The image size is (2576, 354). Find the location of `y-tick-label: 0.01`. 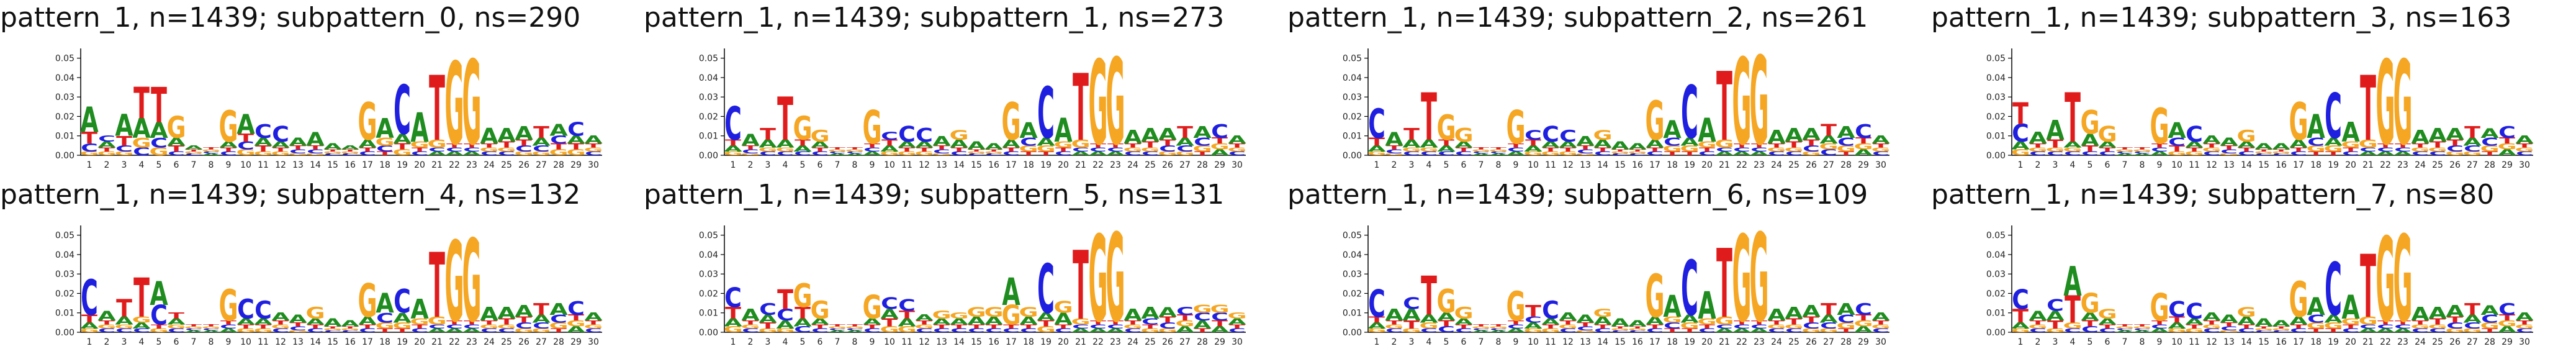

y-tick-label: 0.01 is located at coordinates (1352, 137).